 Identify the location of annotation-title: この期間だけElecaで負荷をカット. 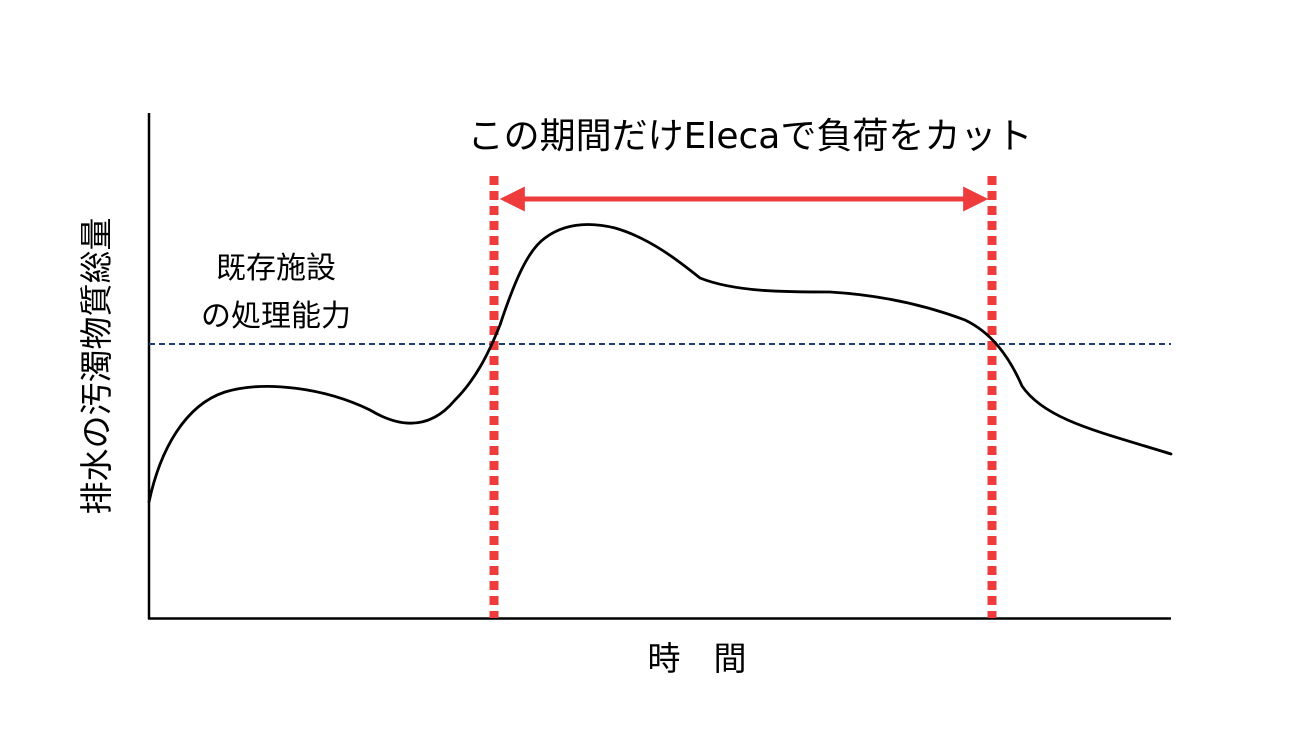
(750, 136).